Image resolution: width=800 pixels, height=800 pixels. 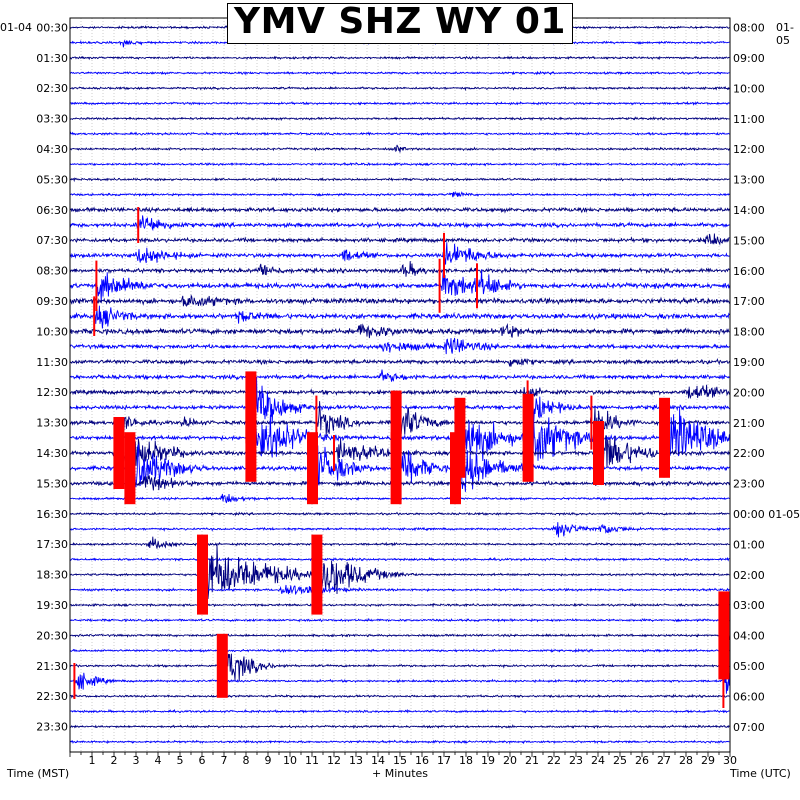 What do you see at coordinates (180, 760) in the screenshot?
I see `x-tick-label: 5` at bounding box center [180, 760].